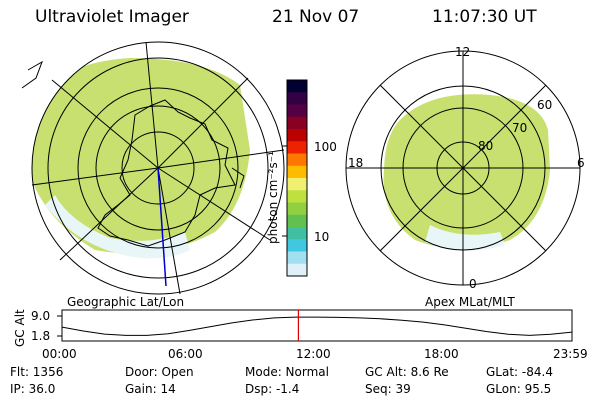 The width and height of the screenshot is (600, 400). Describe the element at coordinates (150, 389) in the screenshot. I see `gain-value: Gain: 14` at that location.